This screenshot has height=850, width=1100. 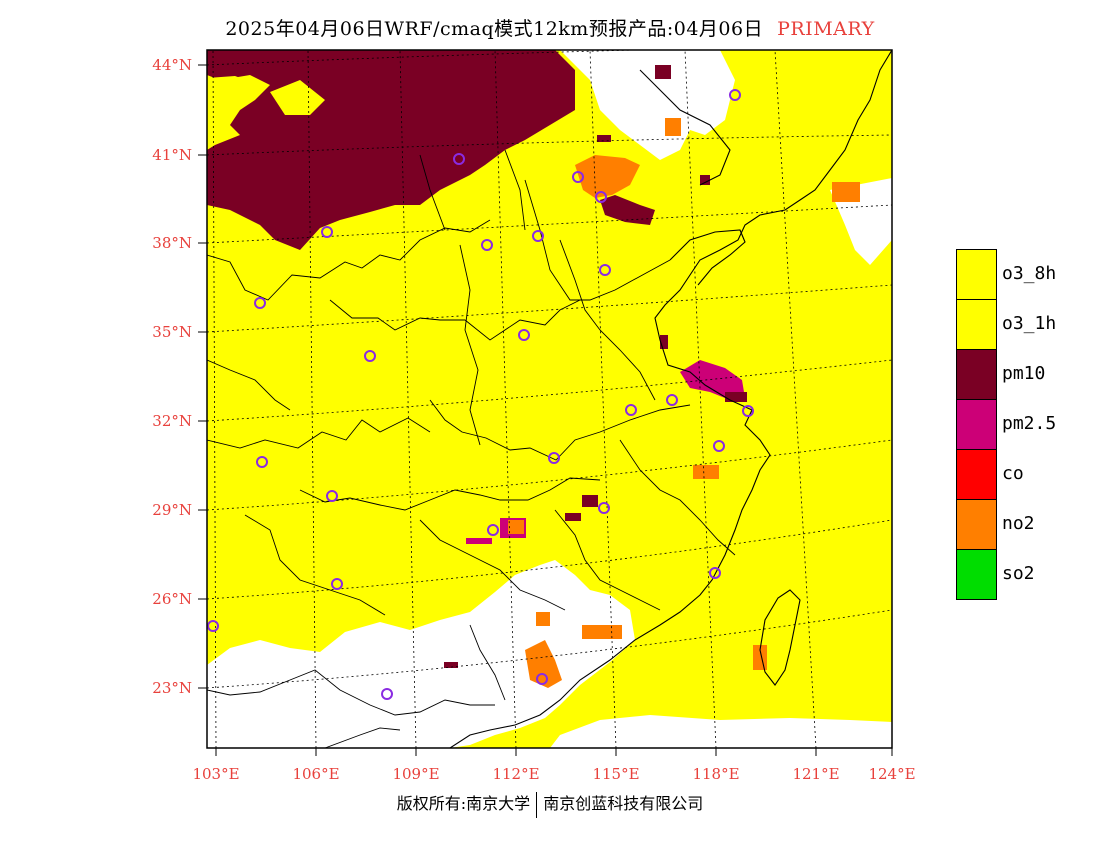 What do you see at coordinates (623, 803) in the screenshot?
I see `copyright-right: 南京创蓝科技有限公司` at bounding box center [623, 803].